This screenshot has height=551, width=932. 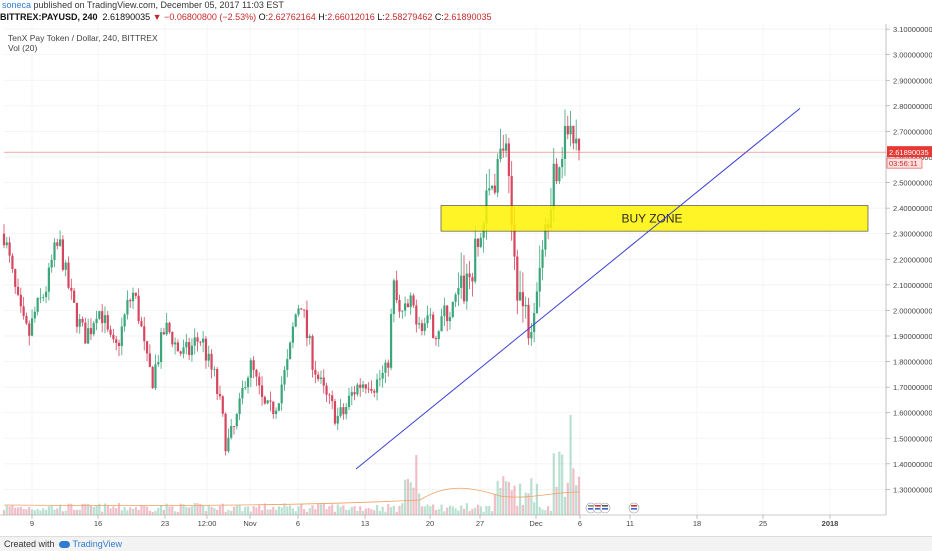 What do you see at coordinates (23, 48) in the screenshot?
I see `volume-legend: Vol (20)` at bounding box center [23, 48].